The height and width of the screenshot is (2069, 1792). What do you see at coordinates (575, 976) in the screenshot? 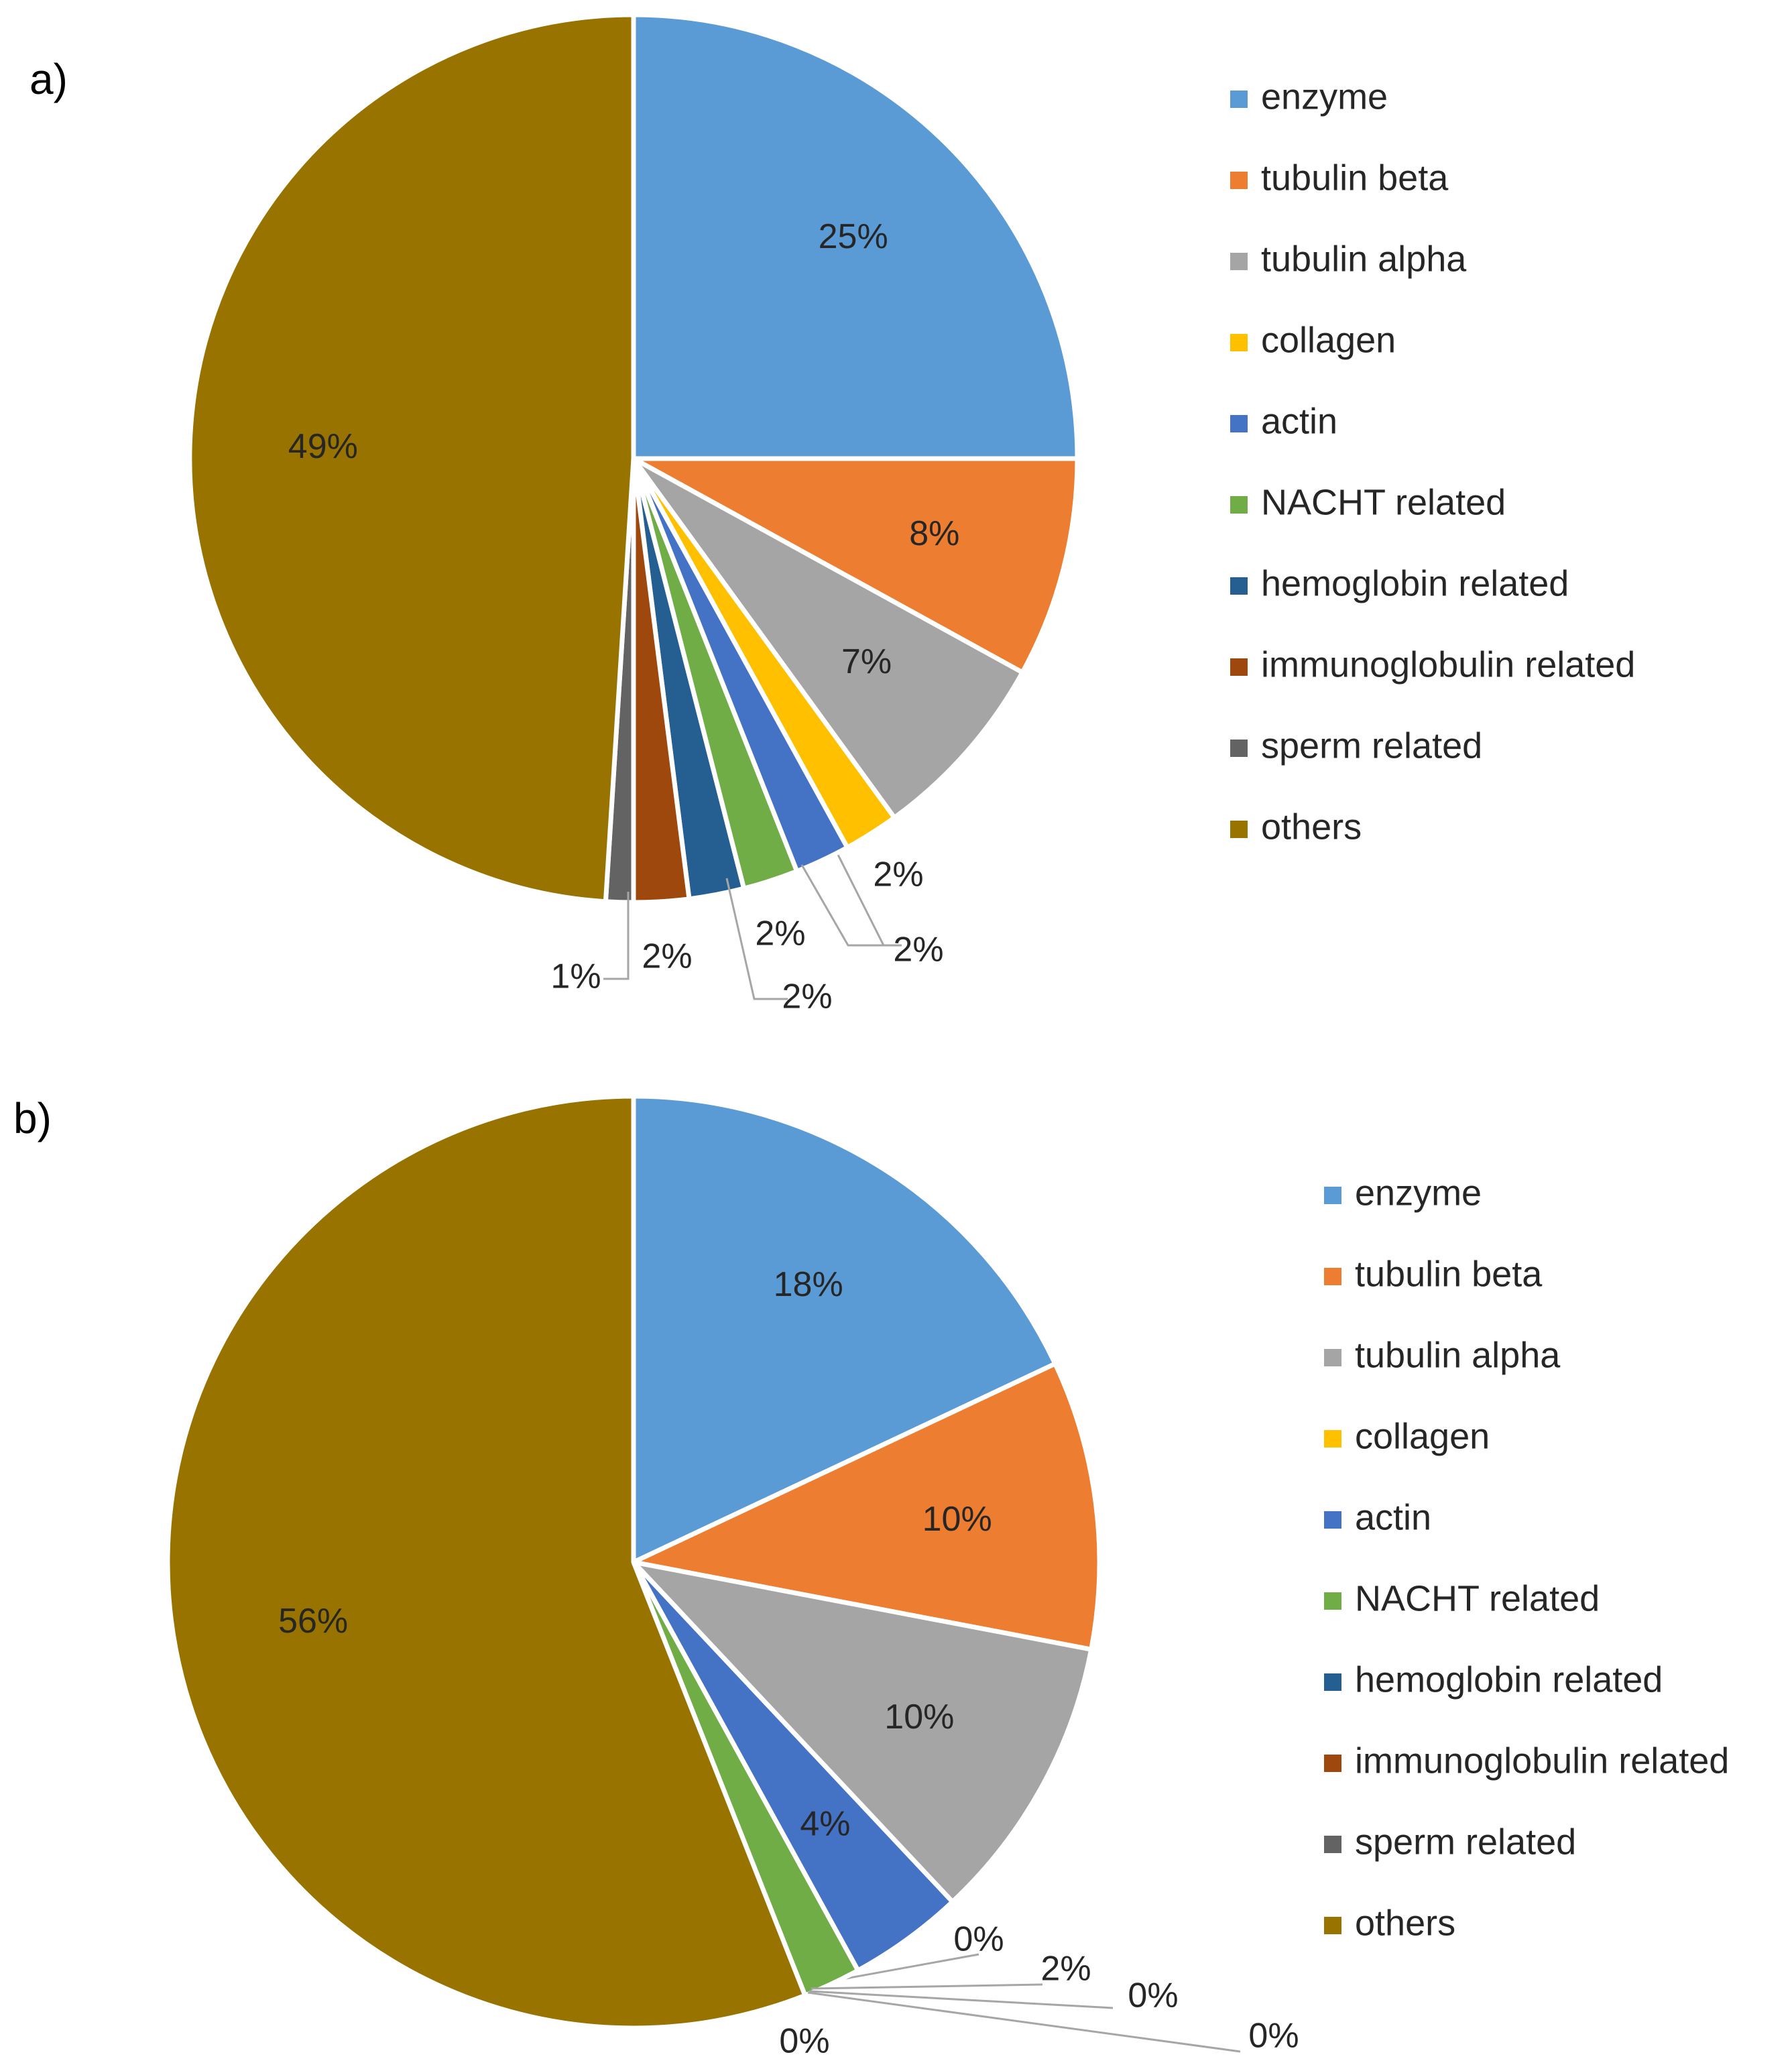
I see `data-label-sperm-related: 1%` at bounding box center [575, 976].